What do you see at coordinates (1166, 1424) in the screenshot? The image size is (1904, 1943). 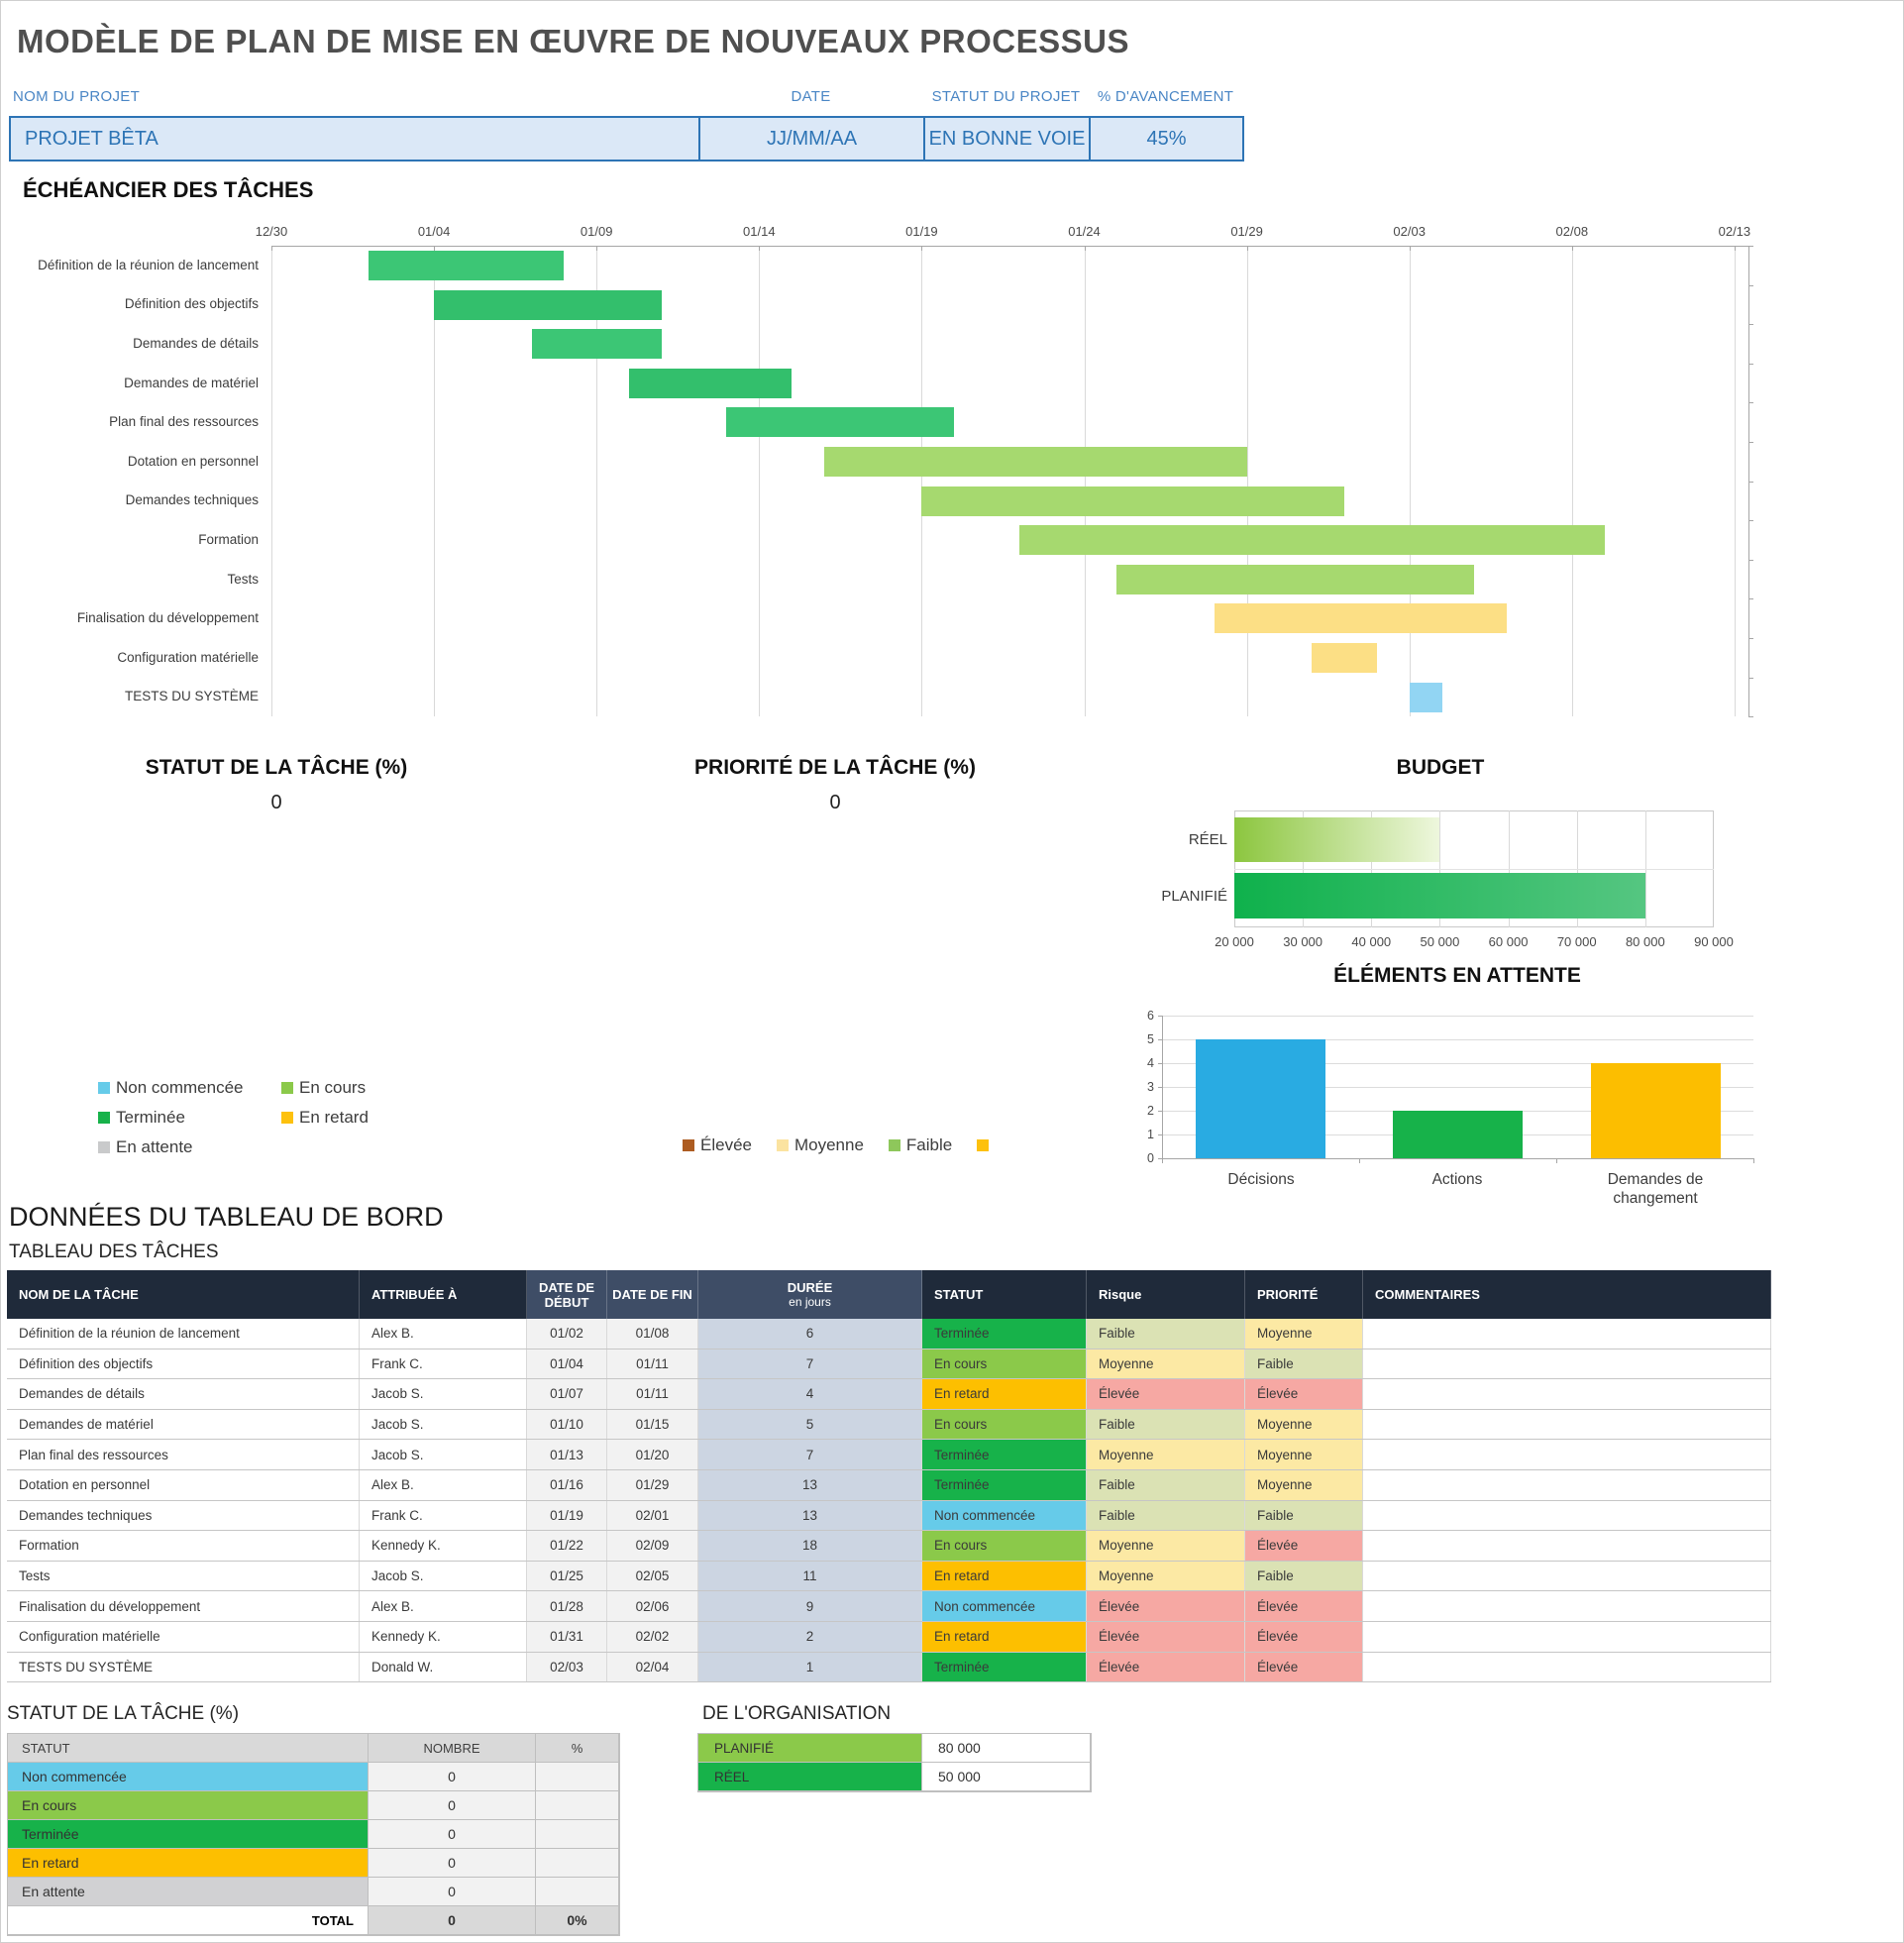 I see `cell-risk: Faible` at bounding box center [1166, 1424].